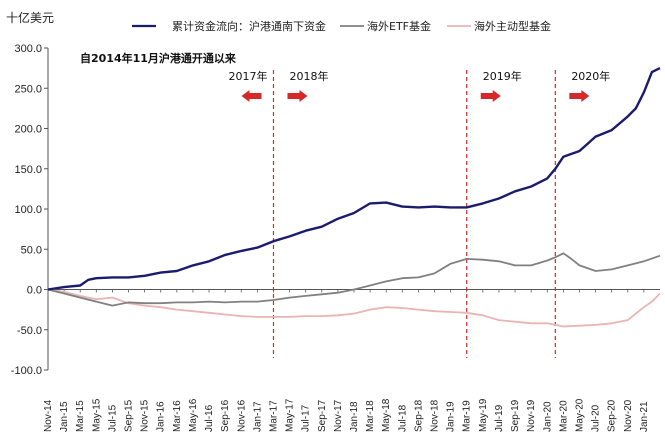  I want to click on x-tick-label: Jul-19, so click(499, 418).